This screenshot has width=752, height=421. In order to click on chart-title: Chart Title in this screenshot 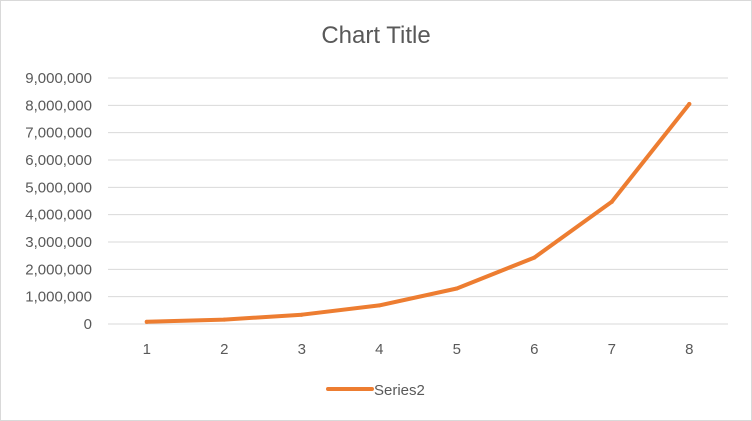, I will do `click(375, 35)`.